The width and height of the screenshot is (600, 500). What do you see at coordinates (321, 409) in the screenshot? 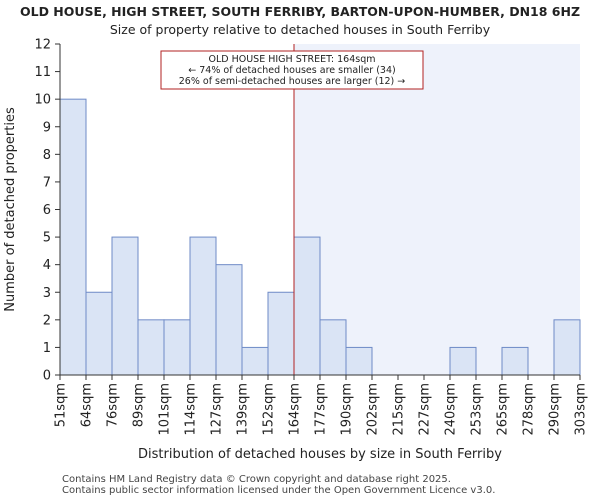
I see `x-tick-label: 177sqm` at bounding box center [321, 409].